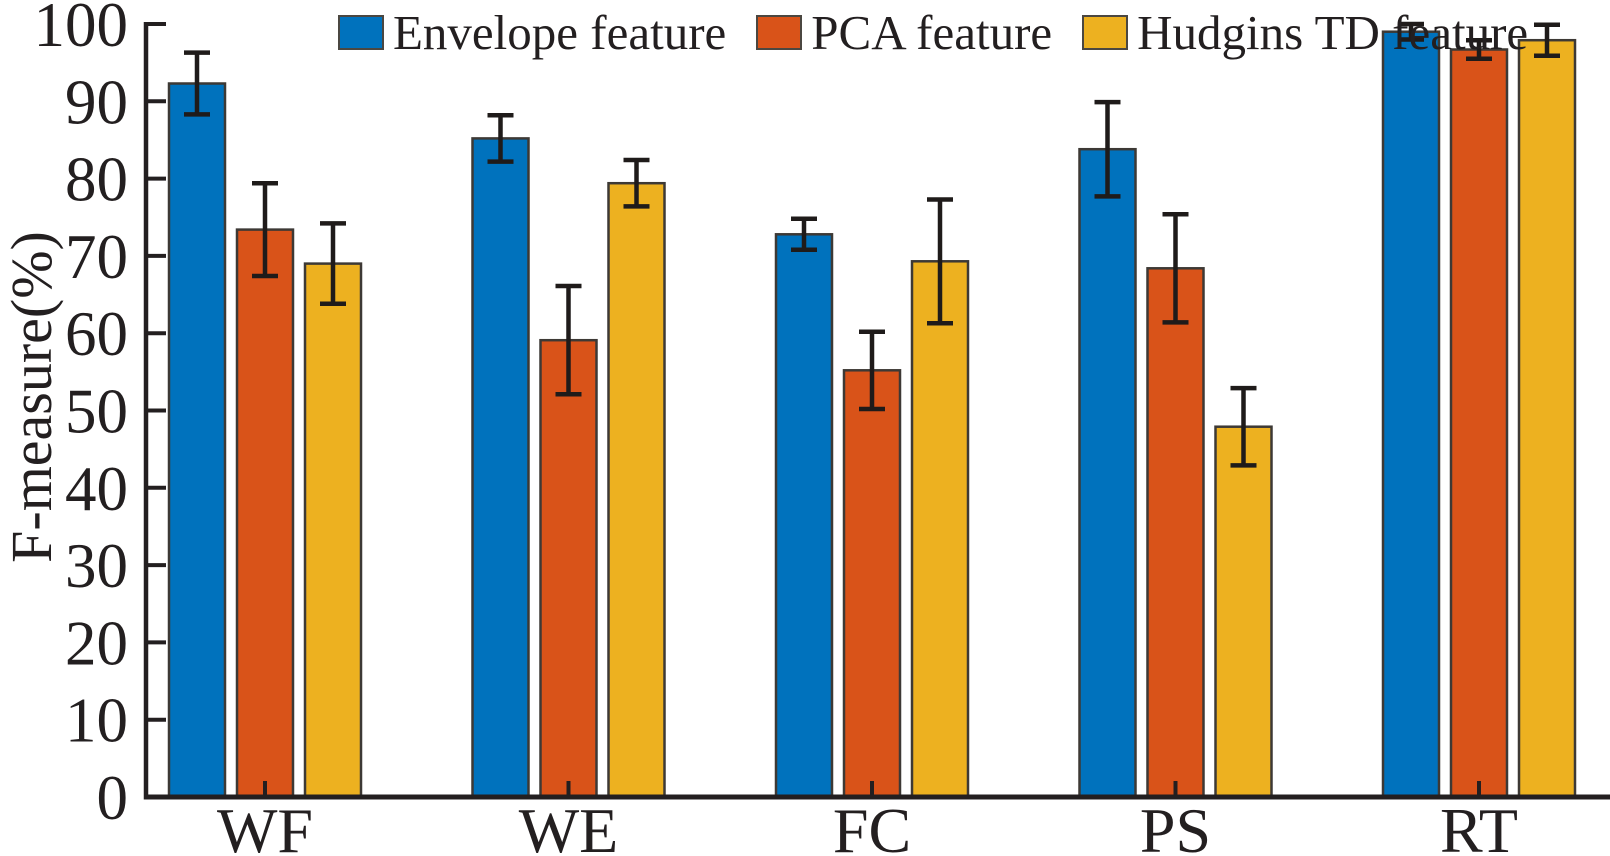  What do you see at coordinates (500, 138) in the screenshot?
I see `error-bar-envelope-feature-we` at bounding box center [500, 138].